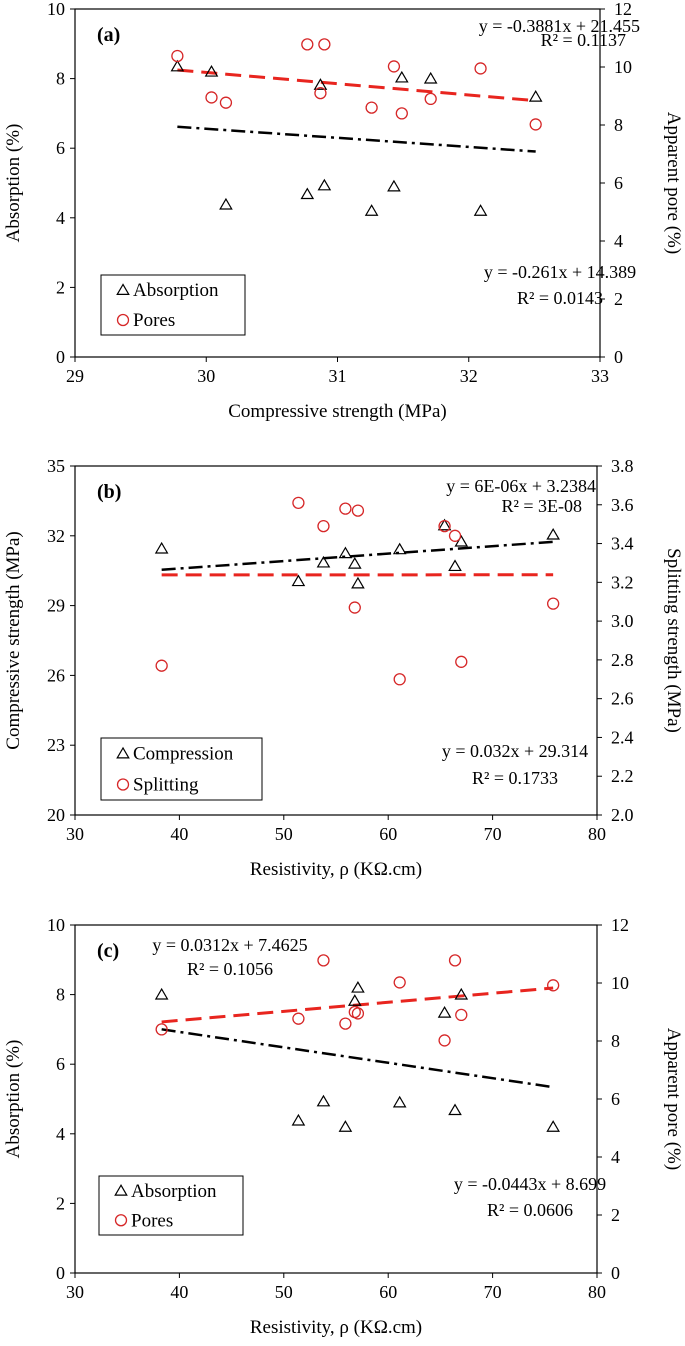  I want to click on y-tick-label: 6, so click(60, 148).